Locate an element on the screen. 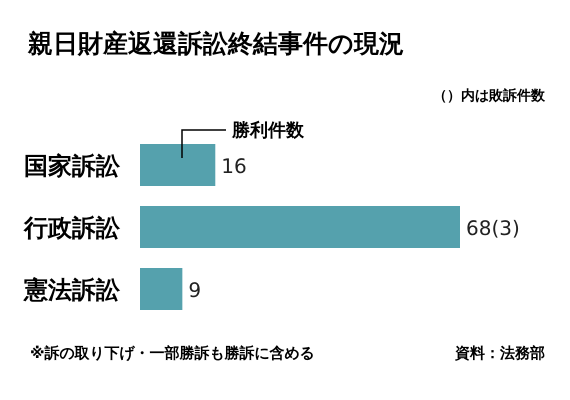 This screenshot has width=570, height=400. text: ※訴の取り下げ・一部勝訴も勝訴に含める is located at coordinates (172, 353).